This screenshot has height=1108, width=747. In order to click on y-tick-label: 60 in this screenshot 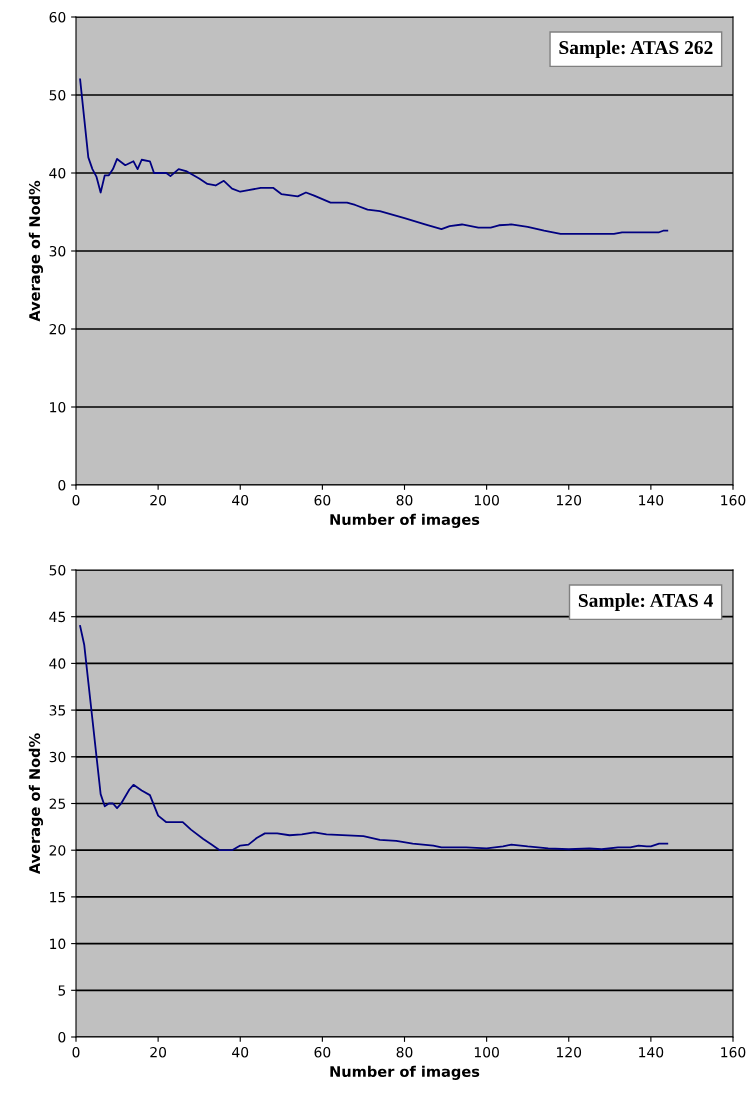, I will do `click(57, 17)`.